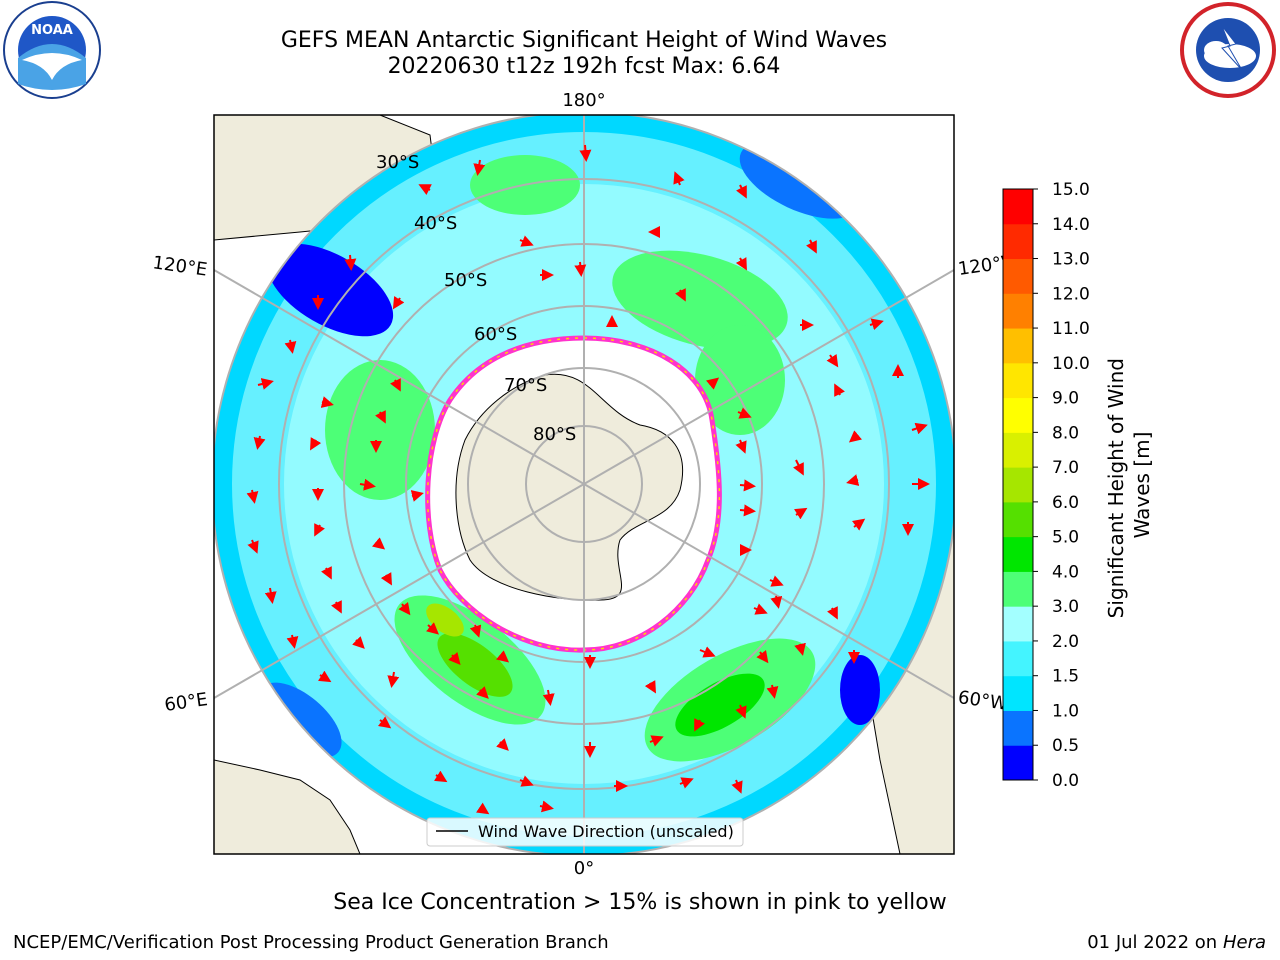 Image resolution: width=1280 pixels, height=960 pixels. I want to click on legend-label: Wind Wave Direction (unscaled), so click(606, 831).